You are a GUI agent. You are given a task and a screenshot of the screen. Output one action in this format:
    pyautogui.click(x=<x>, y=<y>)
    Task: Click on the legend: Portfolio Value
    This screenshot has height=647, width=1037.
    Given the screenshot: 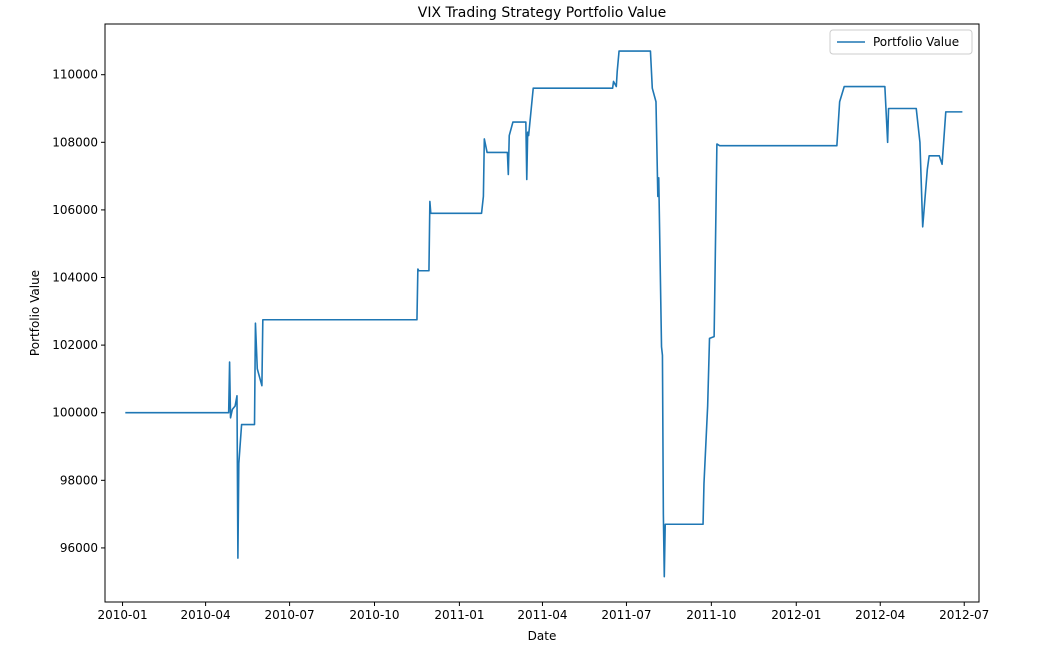 What is the action you would take?
    pyautogui.click(x=901, y=42)
    